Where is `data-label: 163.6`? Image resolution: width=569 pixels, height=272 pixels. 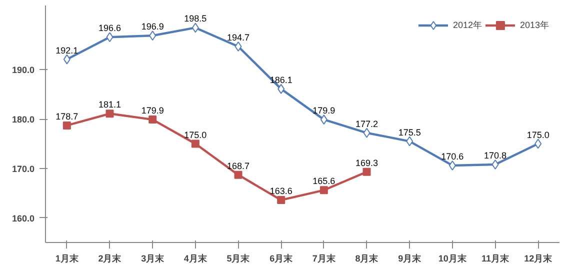
data-label: 163.6 is located at coordinates (281, 191).